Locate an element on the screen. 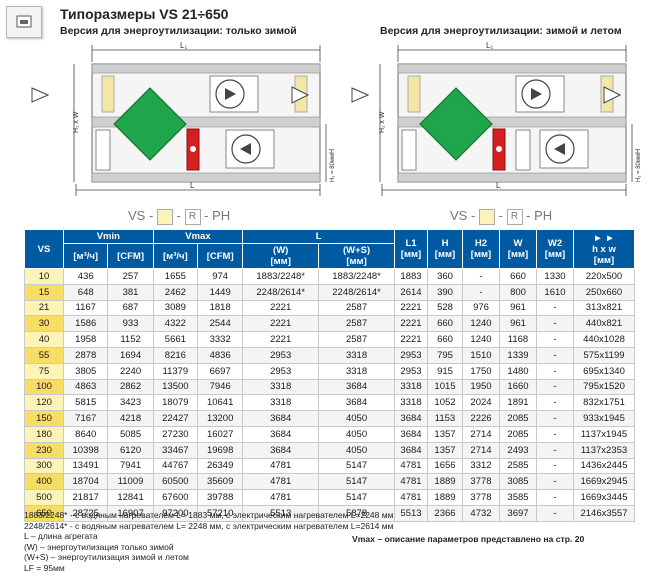 The height and width of the screenshot is (581, 658). table-cell: 440x821 is located at coordinates (604, 324).